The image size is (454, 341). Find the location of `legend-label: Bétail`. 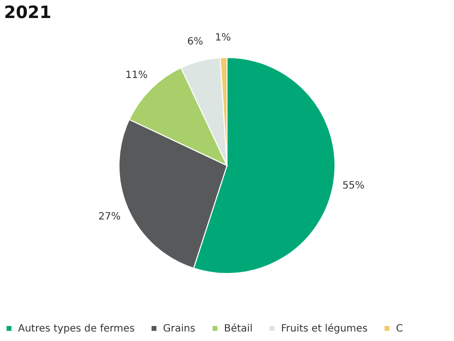

legend-label: Bétail is located at coordinates (238, 328).